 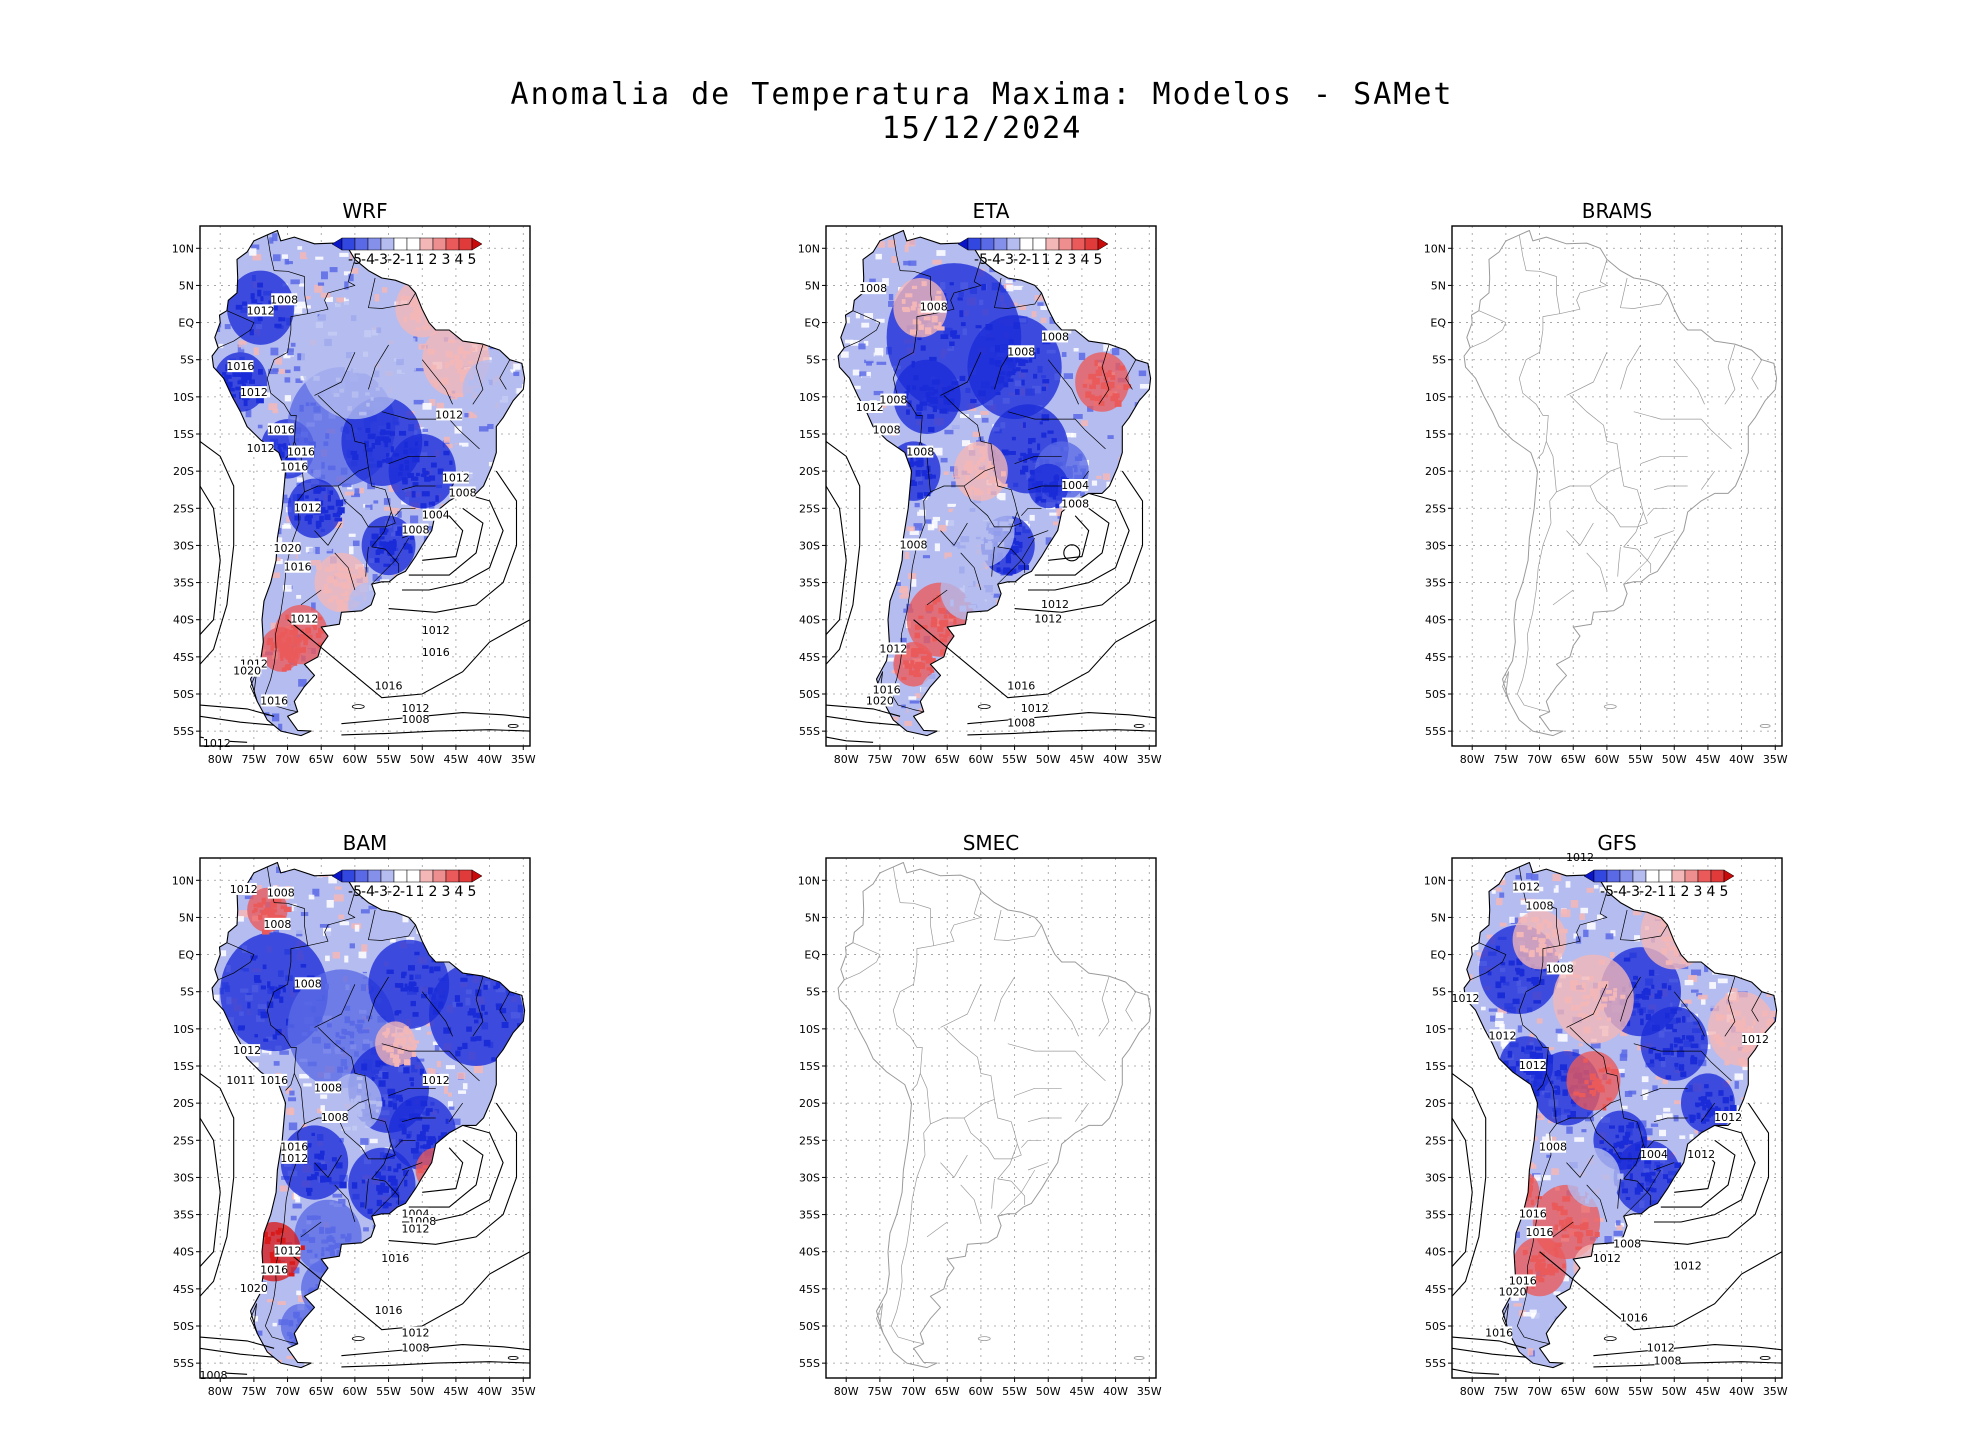 What do you see at coordinates (1014, 367) in the screenshot?
I see `anomaly-blob` at bounding box center [1014, 367].